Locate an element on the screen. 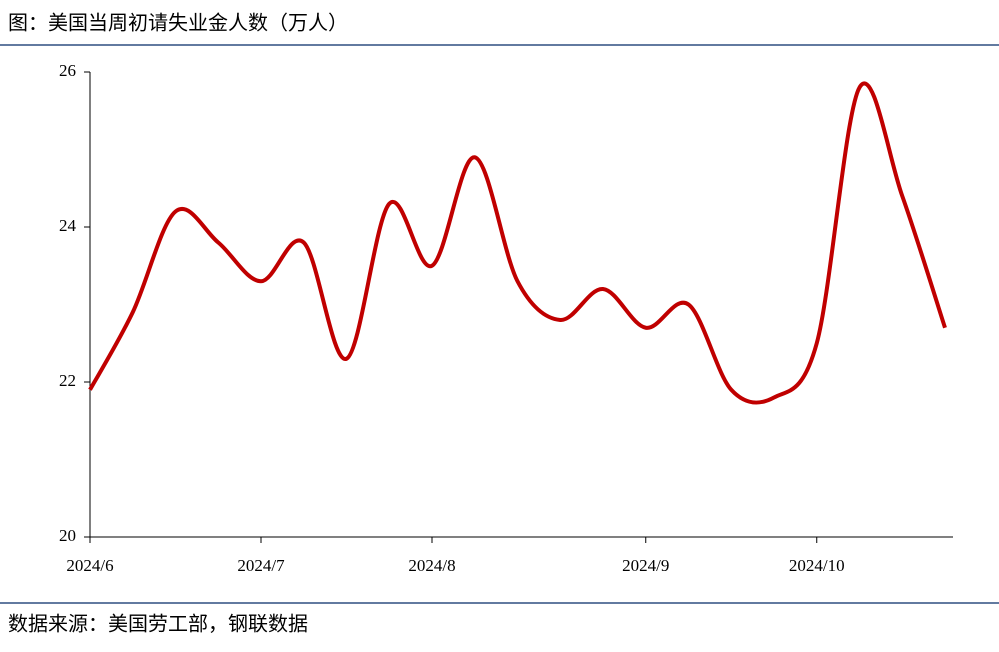  y-tick-label: 24 is located at coordinates (68, 225).